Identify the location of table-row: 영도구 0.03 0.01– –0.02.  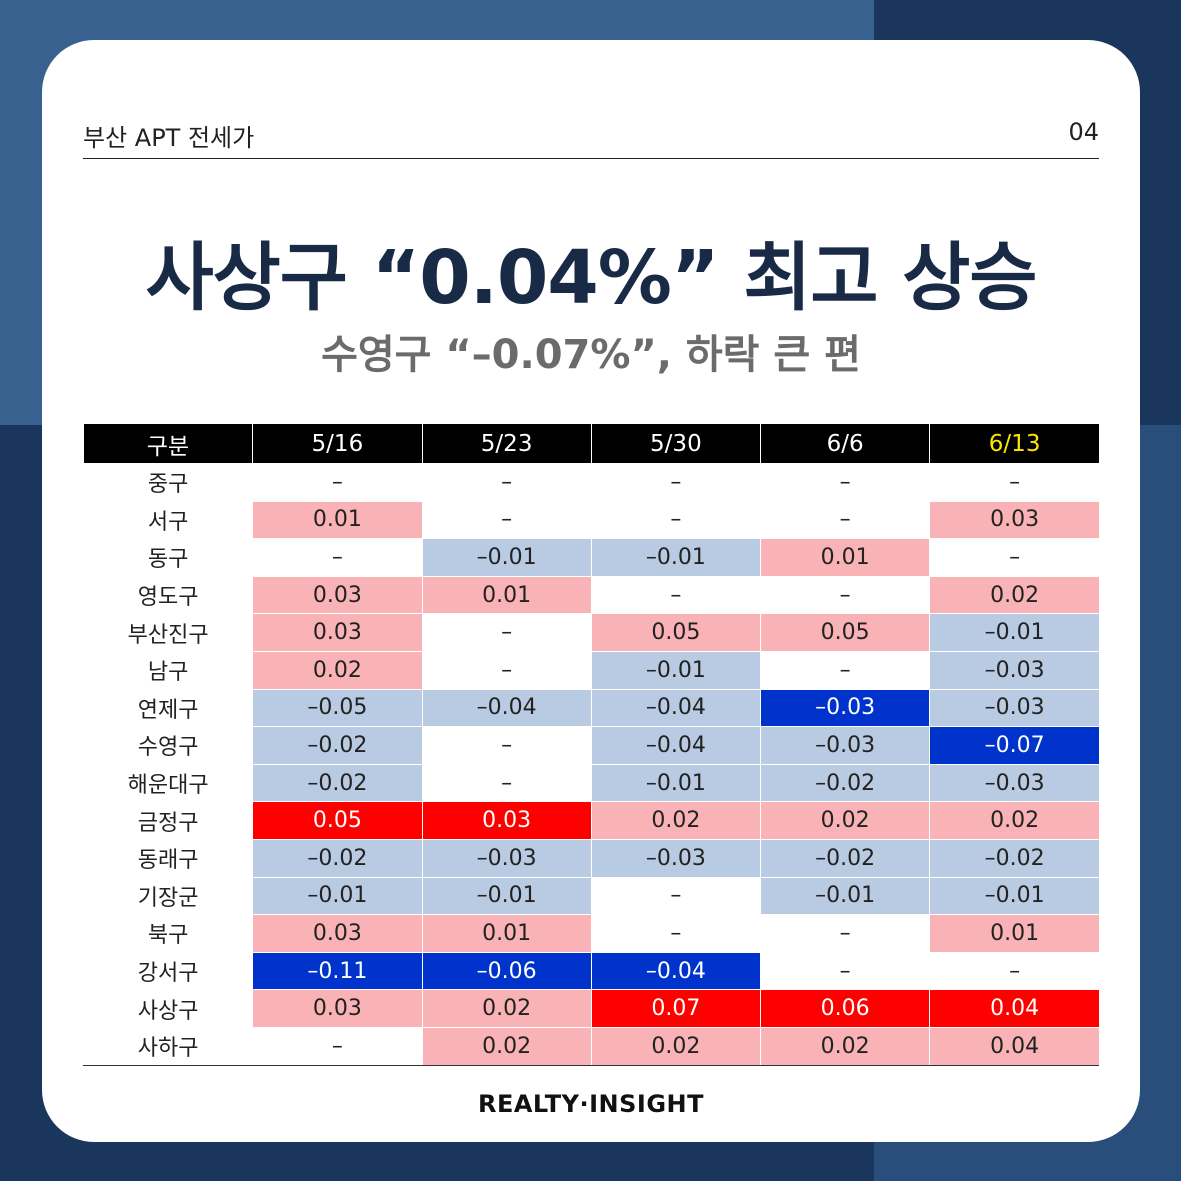
(590, 594).